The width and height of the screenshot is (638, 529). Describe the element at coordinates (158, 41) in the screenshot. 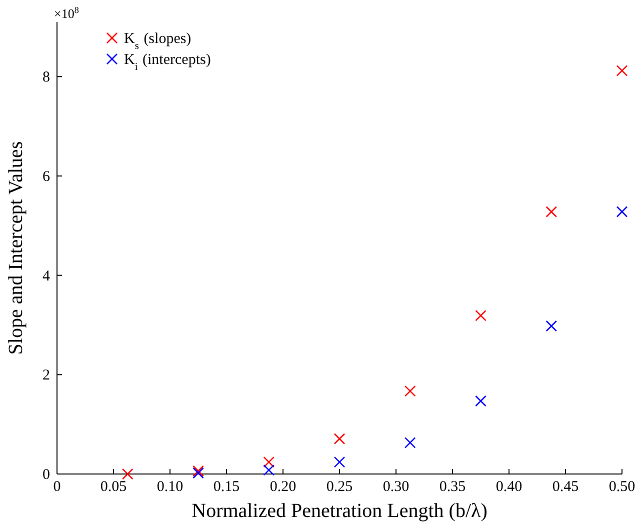

I see `legend-label: K$_{s}$ (slopes)` at that location.